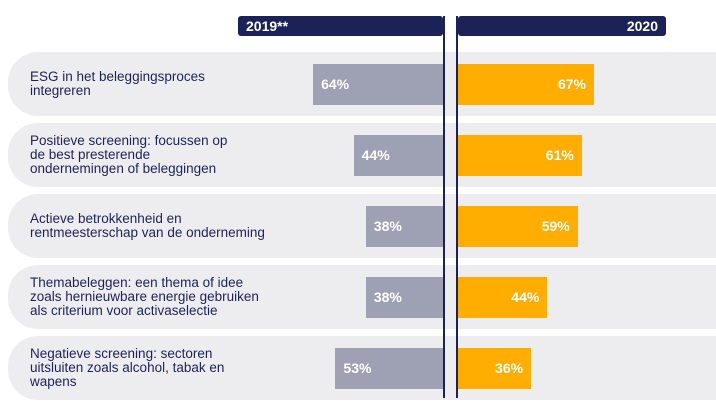  Describe the element at coordinates (571, 83) in the screenshot. I see `bar-label-2020: 67%` at that location.